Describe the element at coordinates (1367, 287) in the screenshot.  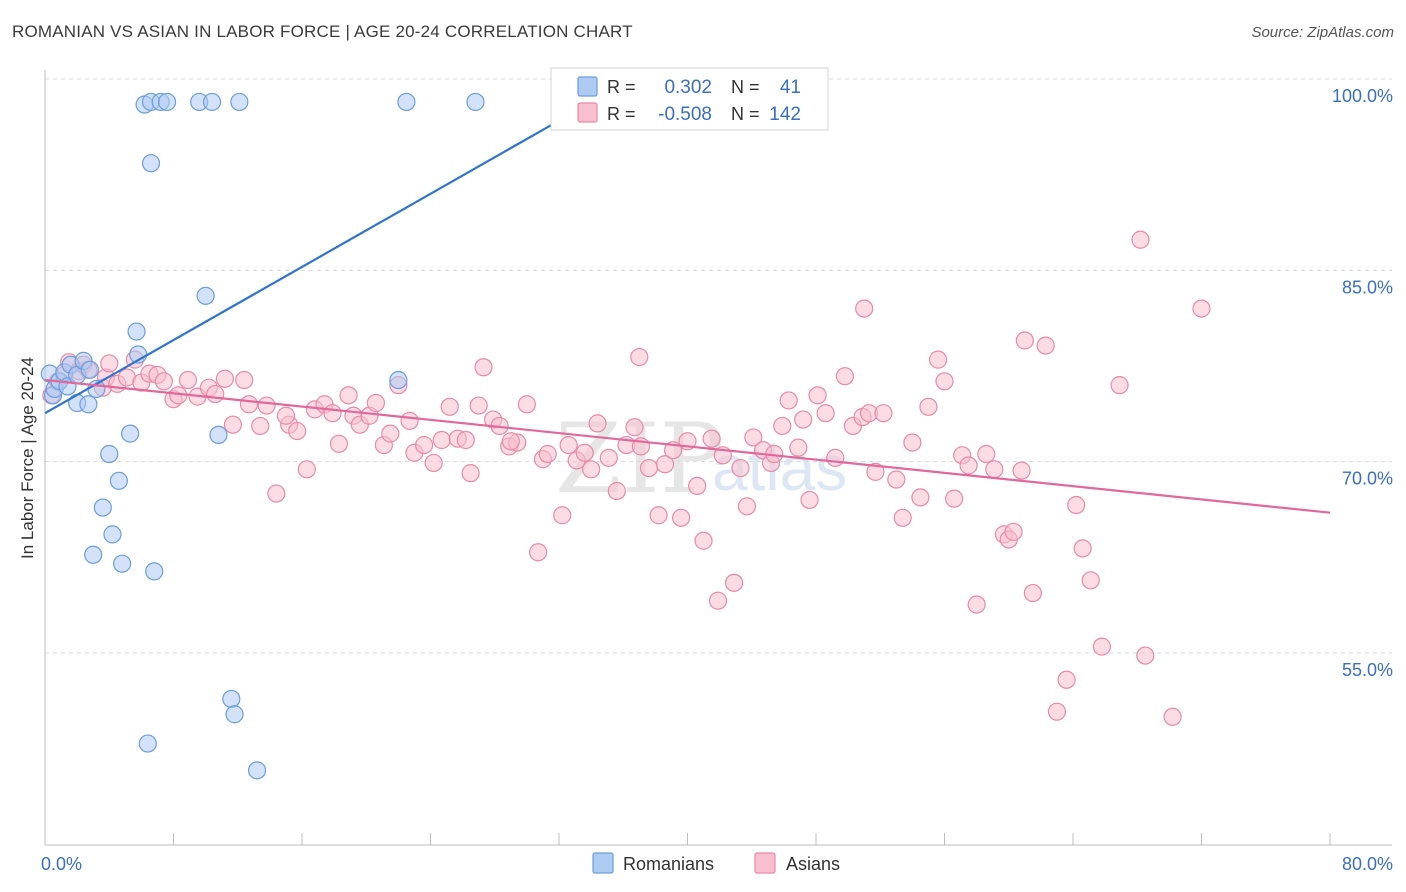
I see `y-tick-label: 85.0%` at that location.